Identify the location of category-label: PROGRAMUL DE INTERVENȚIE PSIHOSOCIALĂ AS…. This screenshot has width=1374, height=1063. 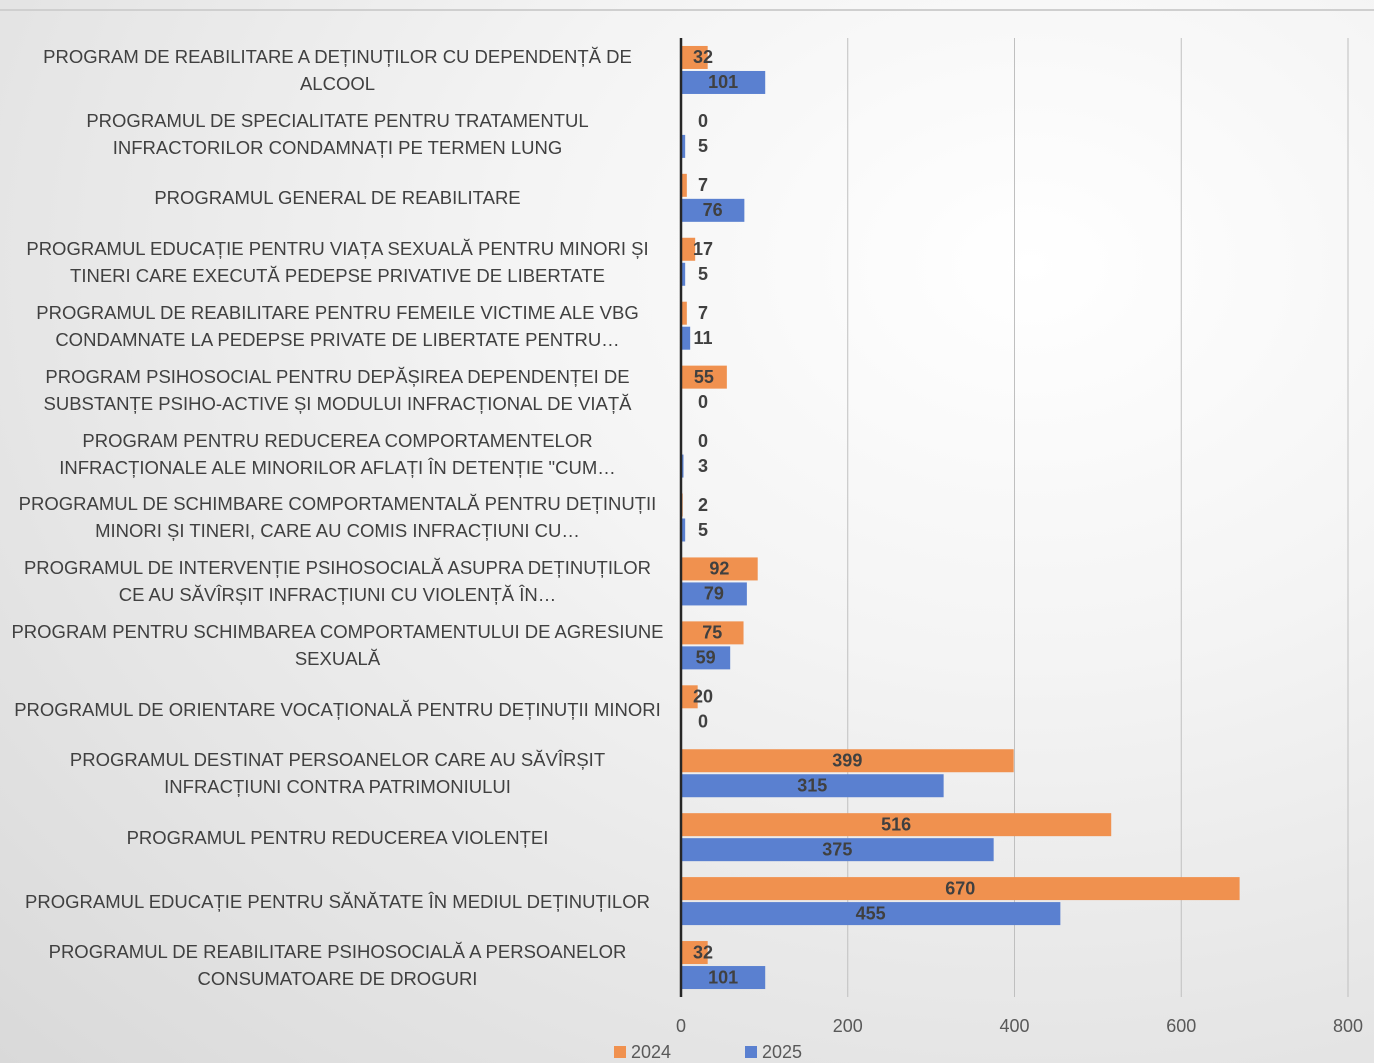
(337, 581).